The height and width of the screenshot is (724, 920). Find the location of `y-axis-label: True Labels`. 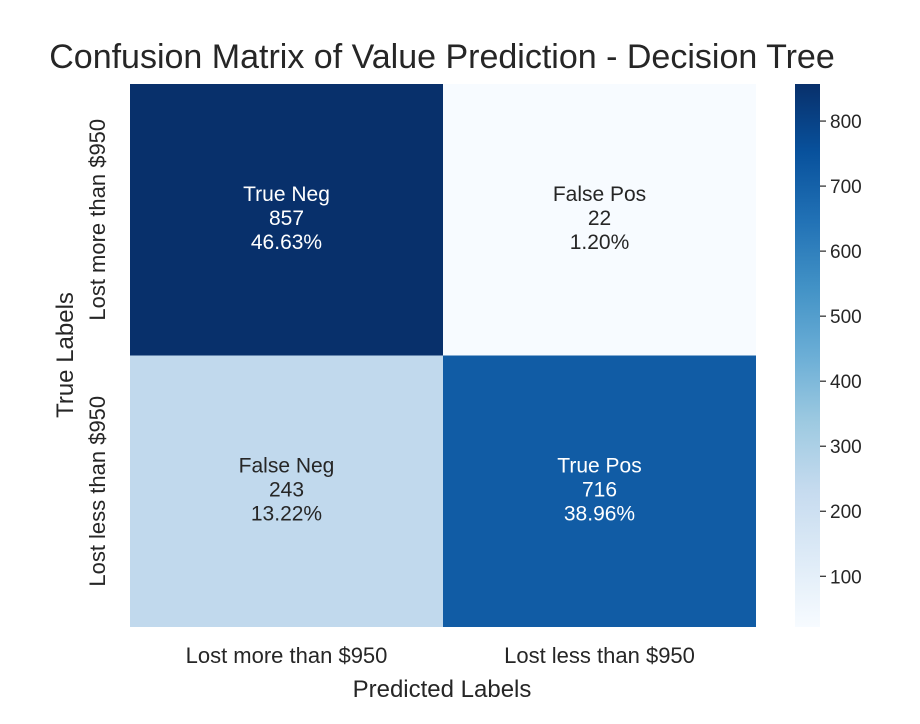

y-axis-label: True Labels is located at coordinates (65, 355).